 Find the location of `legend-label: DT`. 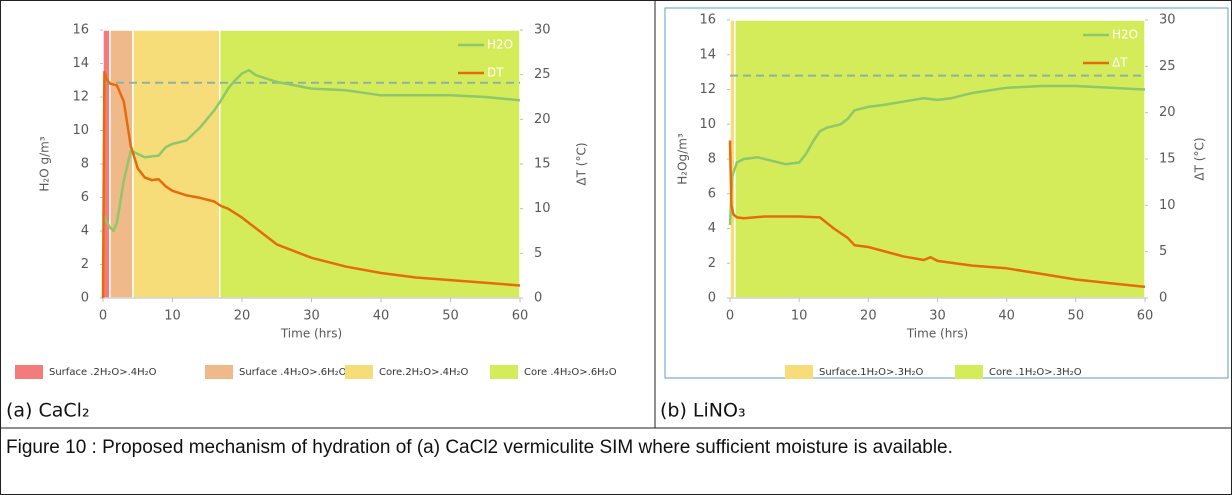

legend-label: DT is located at coordinates (495, 73).